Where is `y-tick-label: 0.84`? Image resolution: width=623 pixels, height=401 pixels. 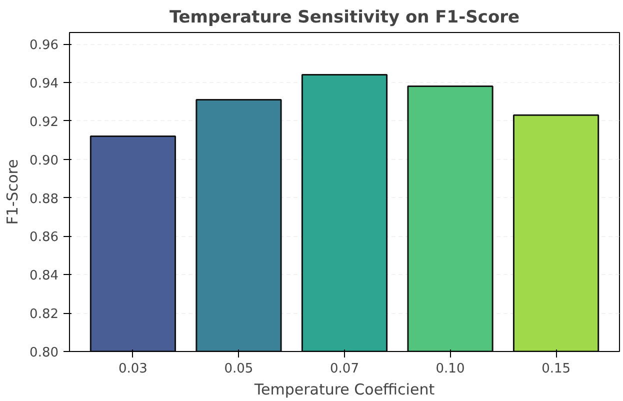 y-tick-label: 0.84 is located at coordinates (44, 276).